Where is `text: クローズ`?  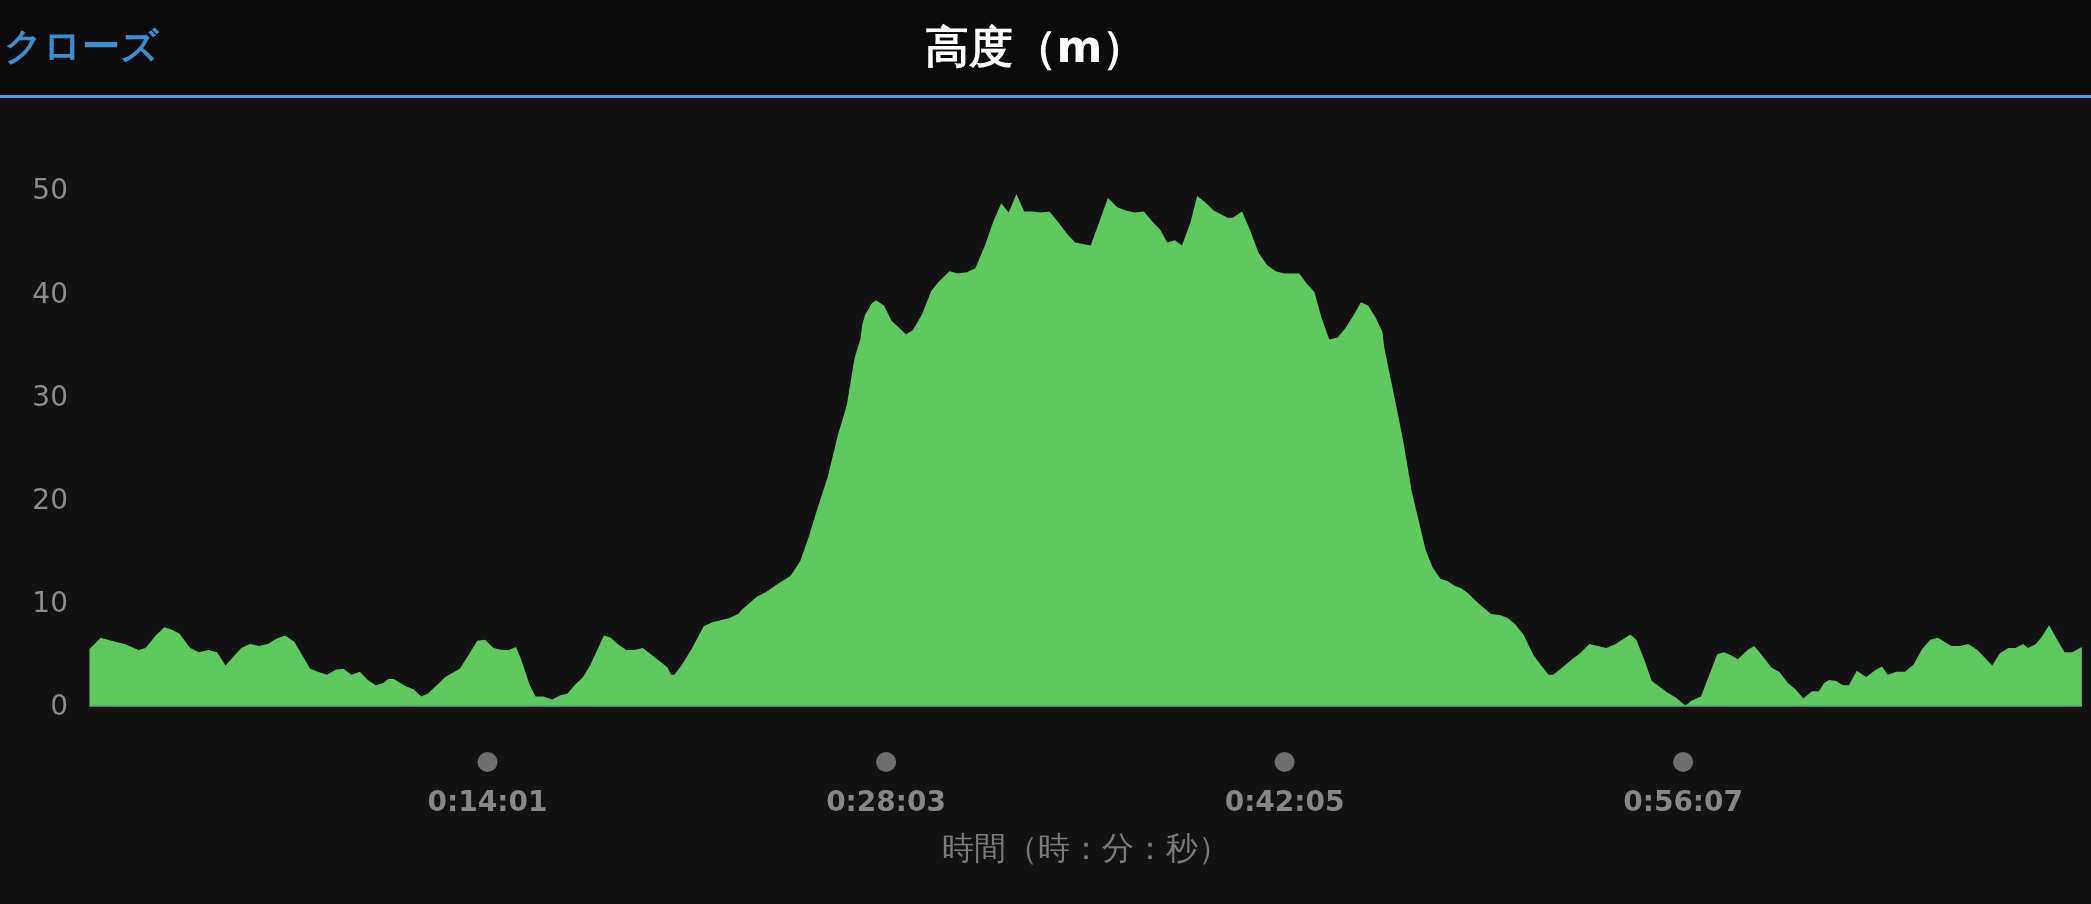 text: クローズ is located at coordinates (82, 46).